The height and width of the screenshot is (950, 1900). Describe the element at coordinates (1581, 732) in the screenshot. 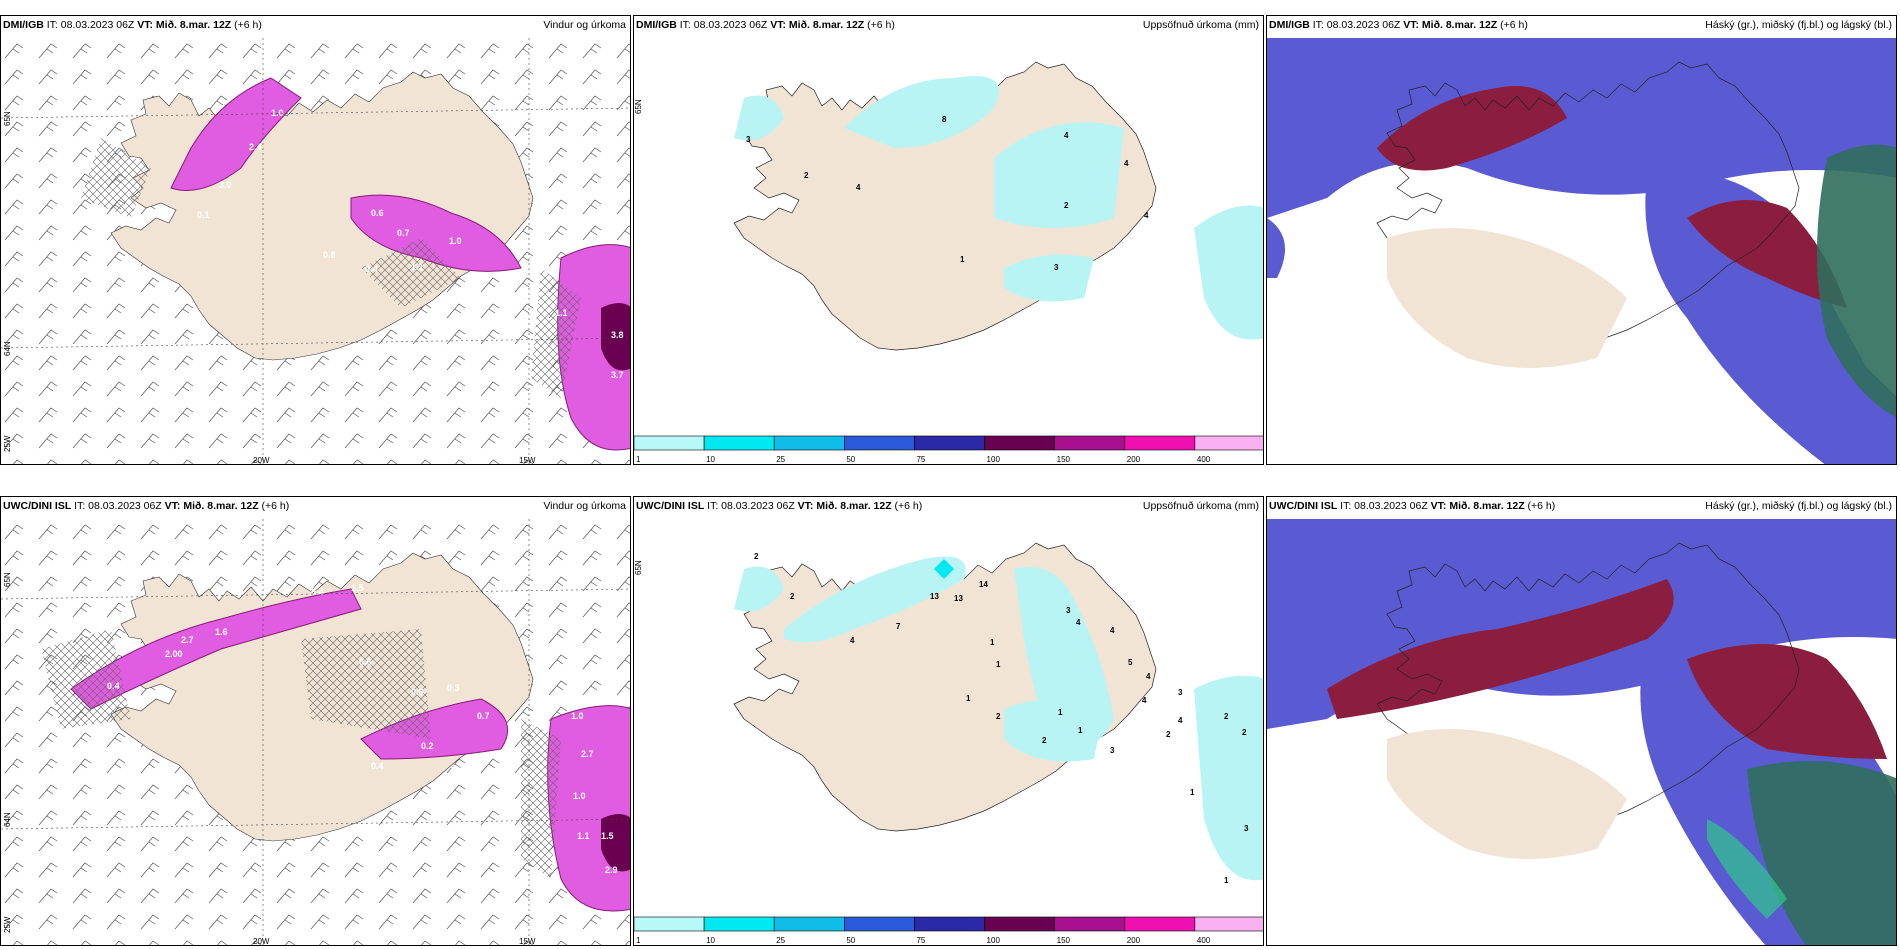

I see `cloud-cover-map` at that location.